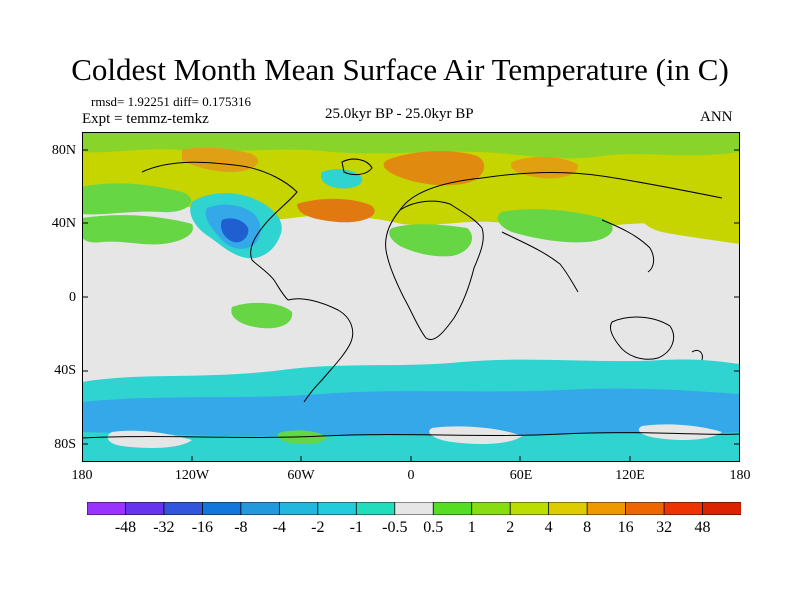 The height and width of the screenshot is (600, 800). I want to click on colorbar-label: 0.5, so click(433, 527).